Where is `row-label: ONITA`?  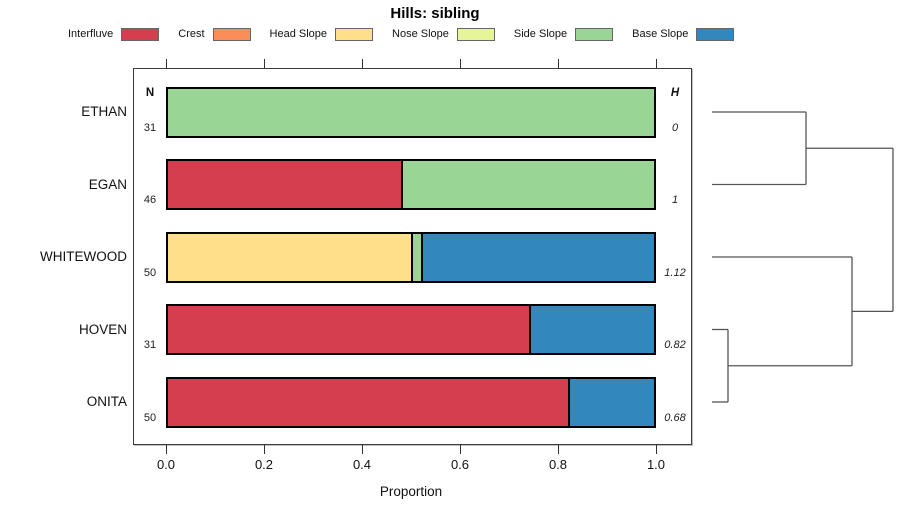
row-label: ONITA is located at coordinates (106, 401).